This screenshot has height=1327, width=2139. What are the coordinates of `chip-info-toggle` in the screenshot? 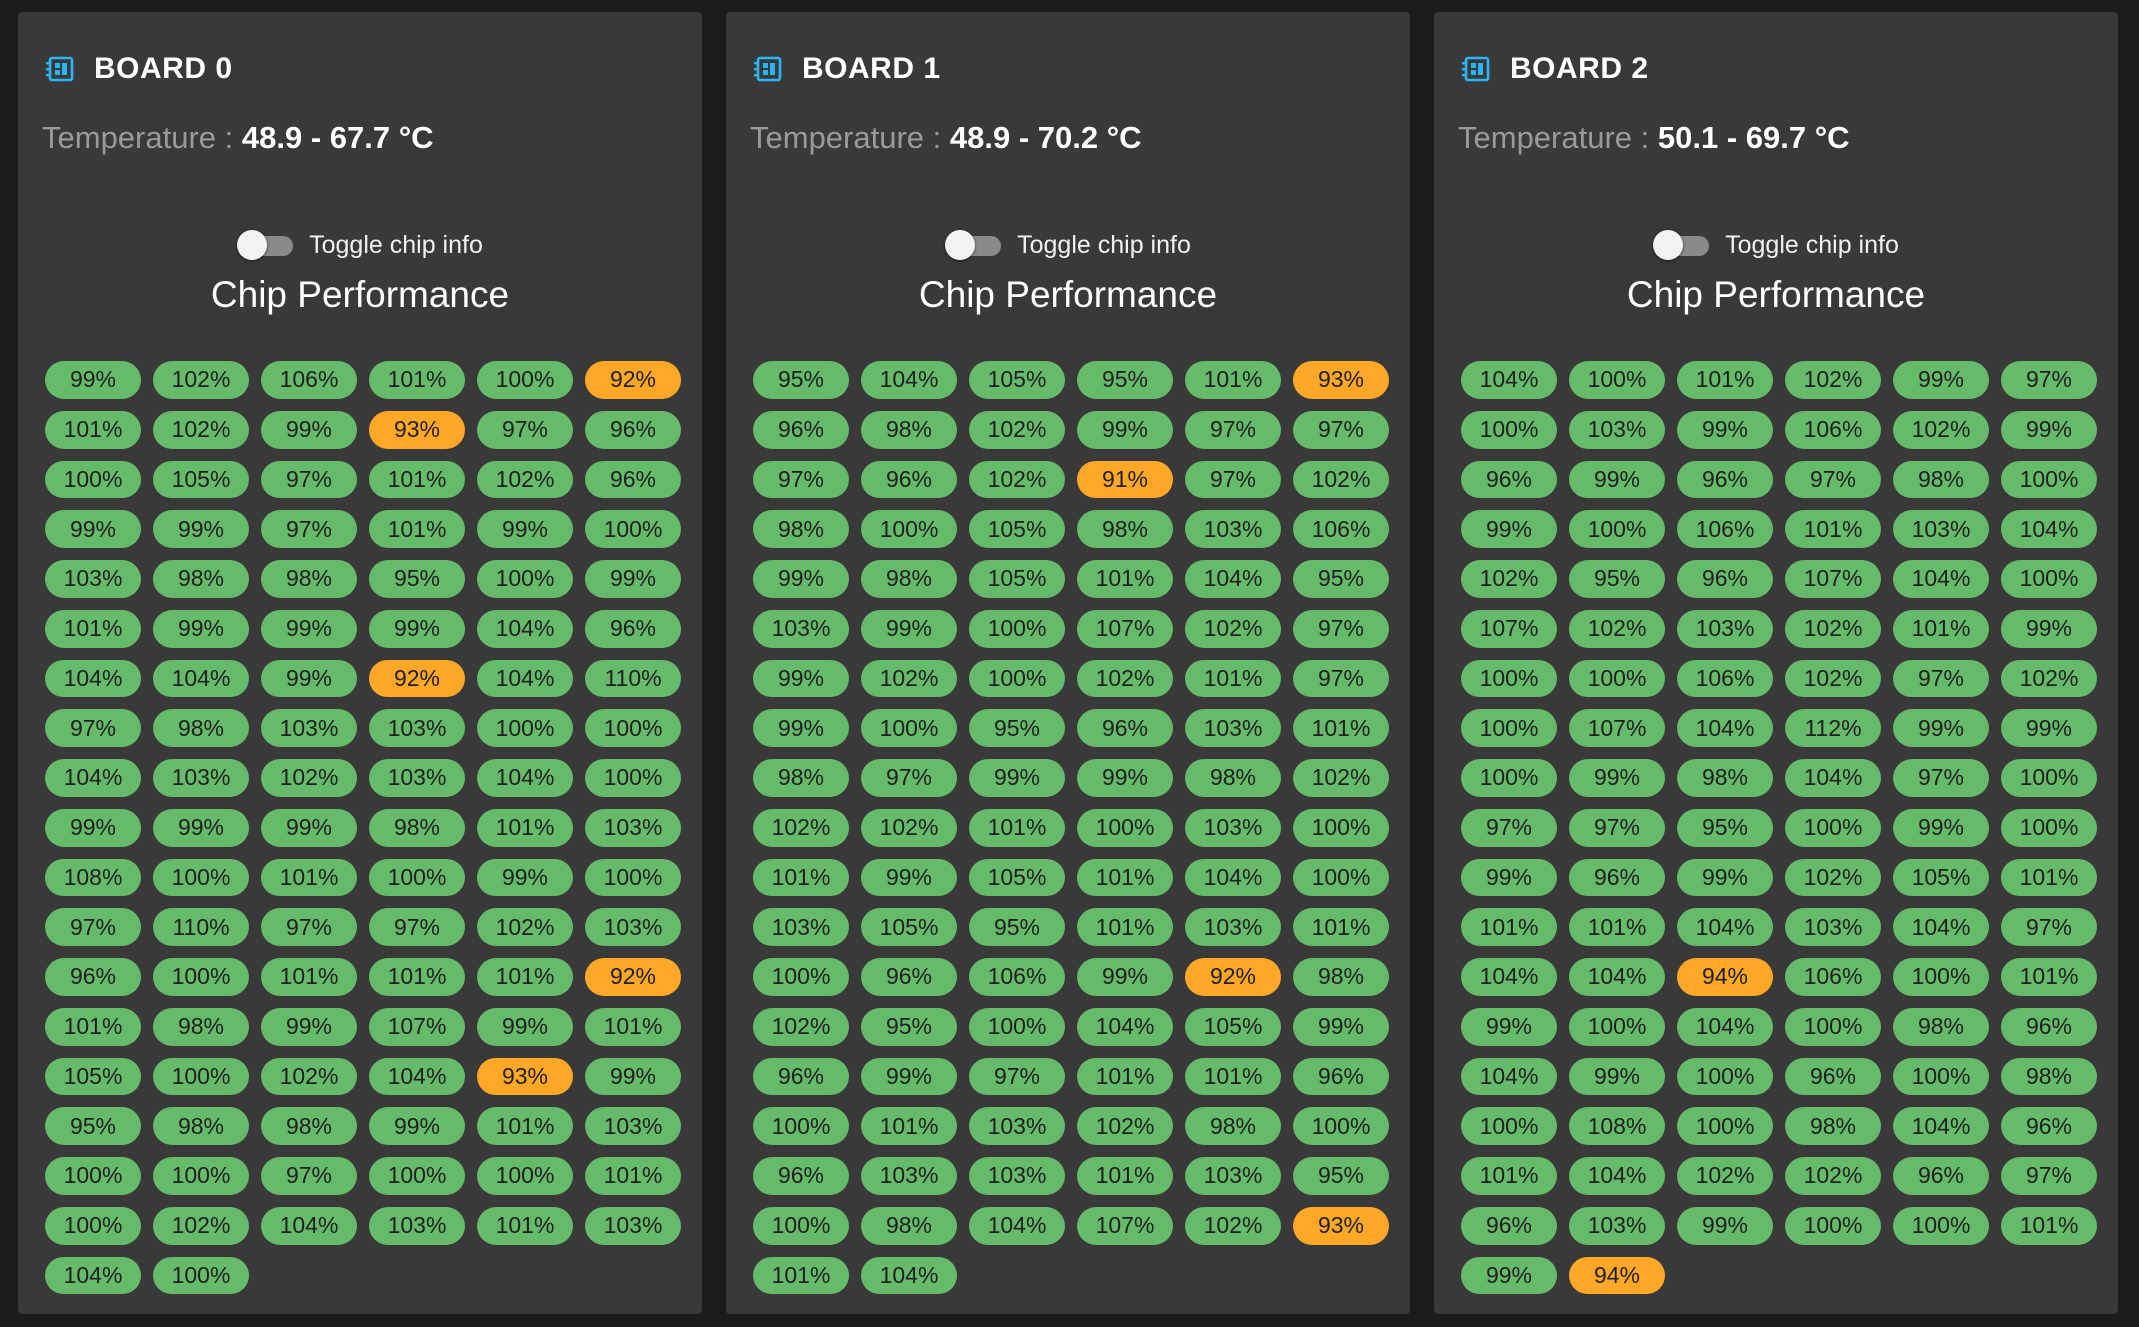 It's located at (265, 245).